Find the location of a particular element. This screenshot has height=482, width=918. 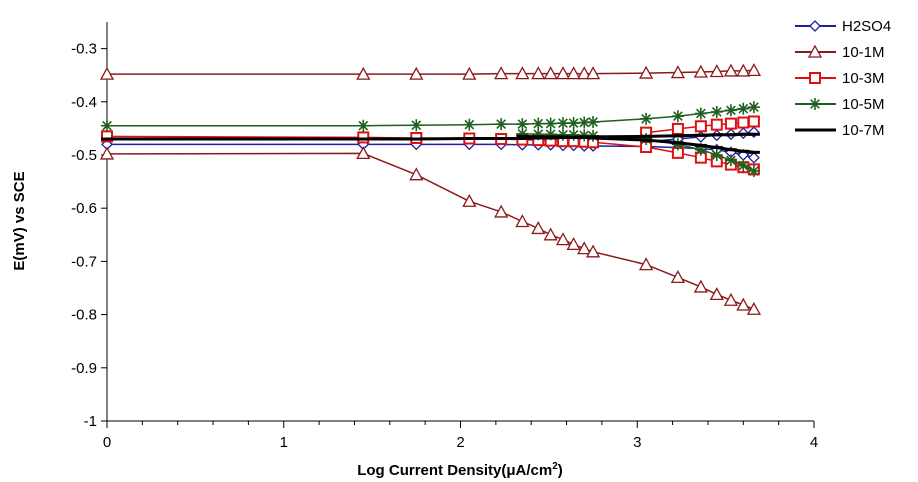

legend-label: 10-3M is located at coordinates (863, 78).